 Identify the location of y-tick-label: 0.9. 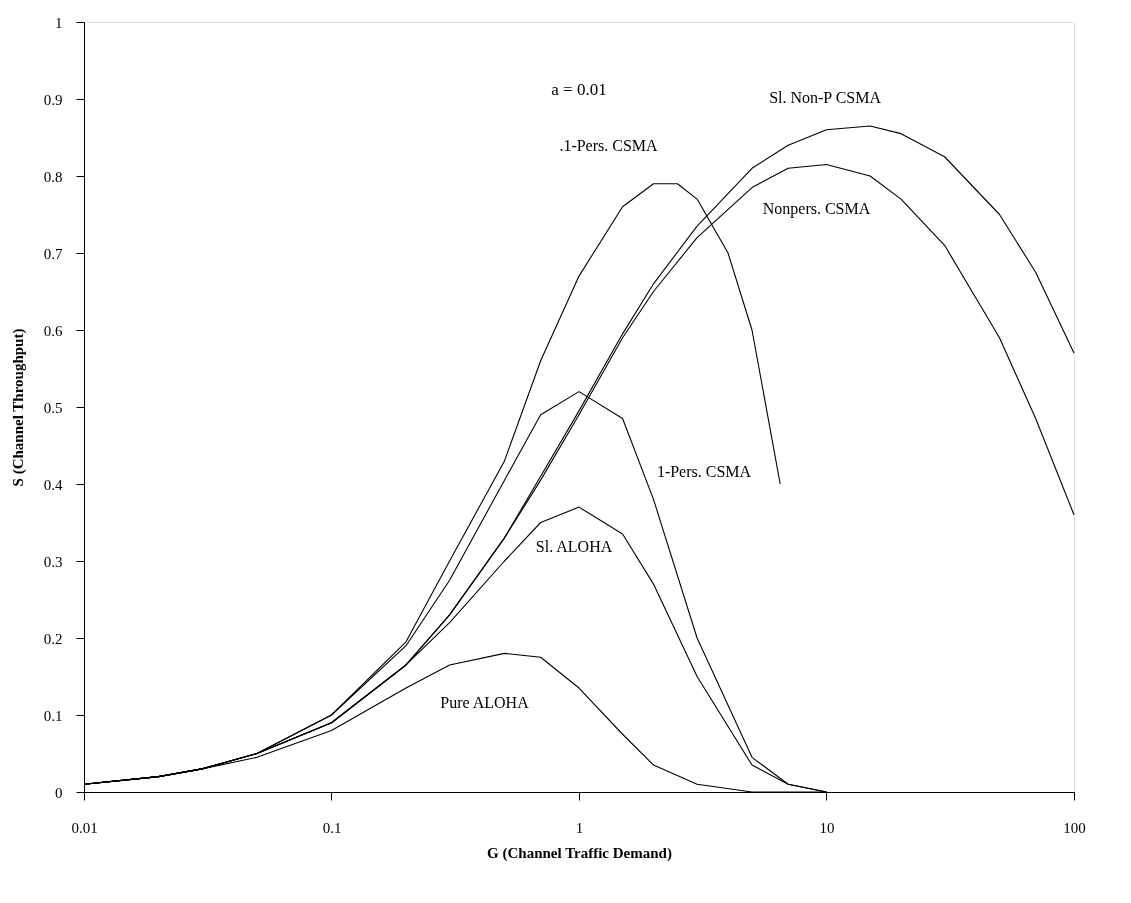
(53, 99).